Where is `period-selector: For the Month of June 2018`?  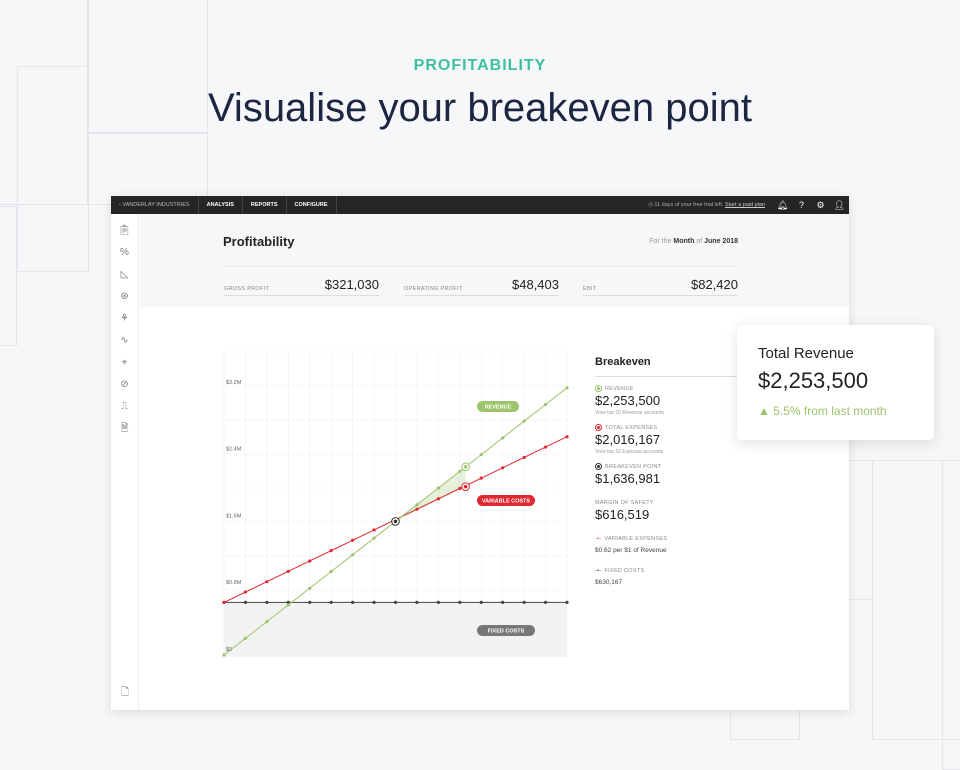 period-selector: For the Month of June 2018 is located at coordinates (693, 241).